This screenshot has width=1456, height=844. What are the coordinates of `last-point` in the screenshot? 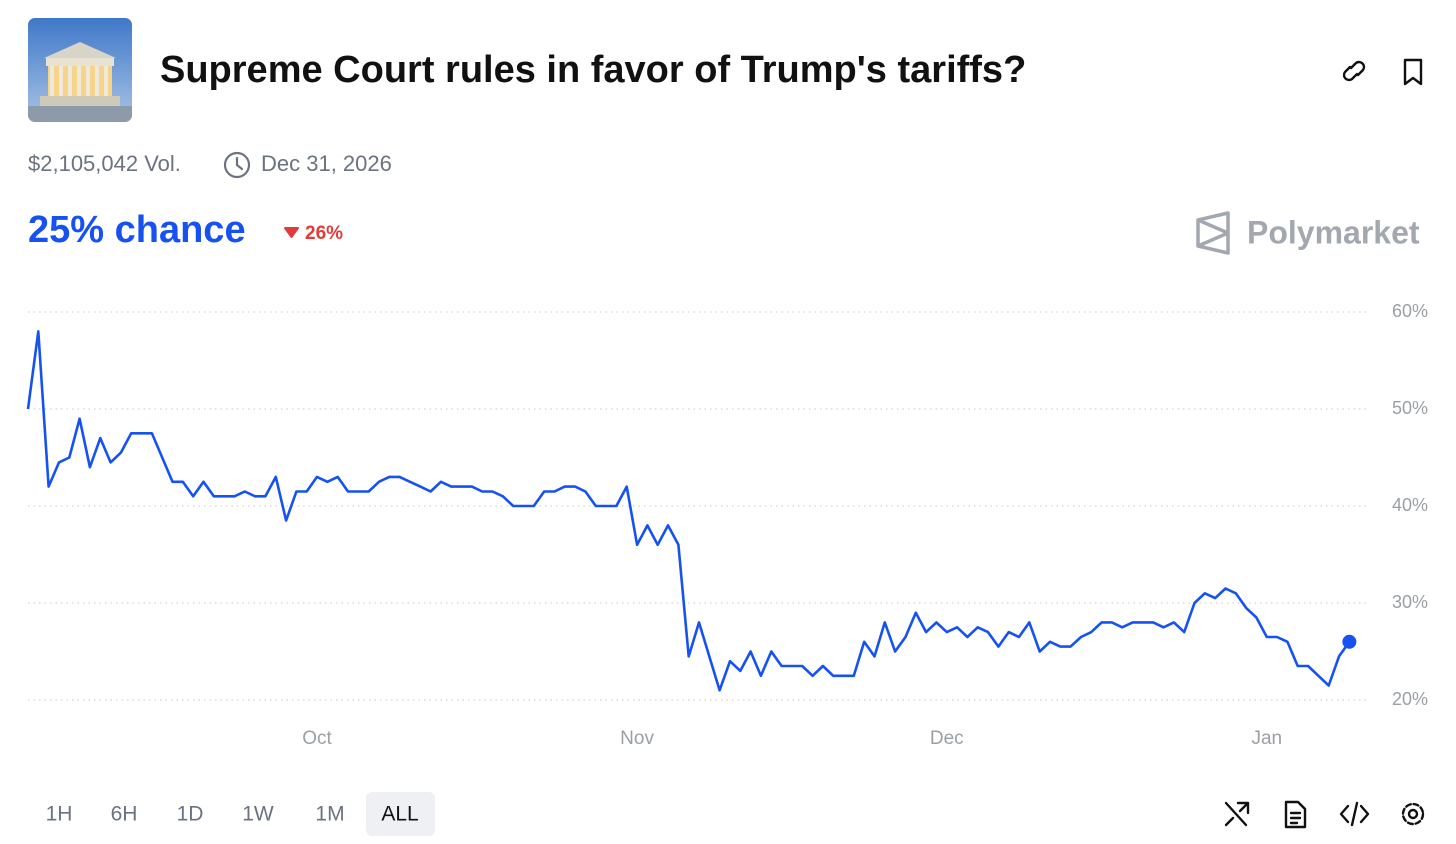 It's located at (1349, 641).